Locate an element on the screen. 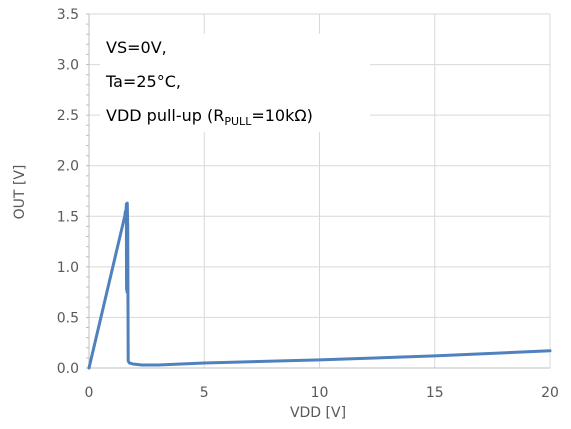  annotation-line-vs: VS=0V, is located at coordinates (136, 47).